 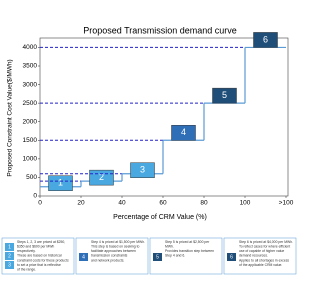 I want to click on y-tick-label: 0, so click(x=35, y=196).